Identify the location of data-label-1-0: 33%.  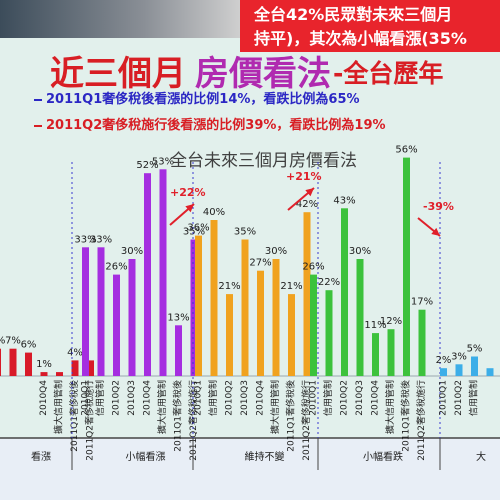
(85, 239).